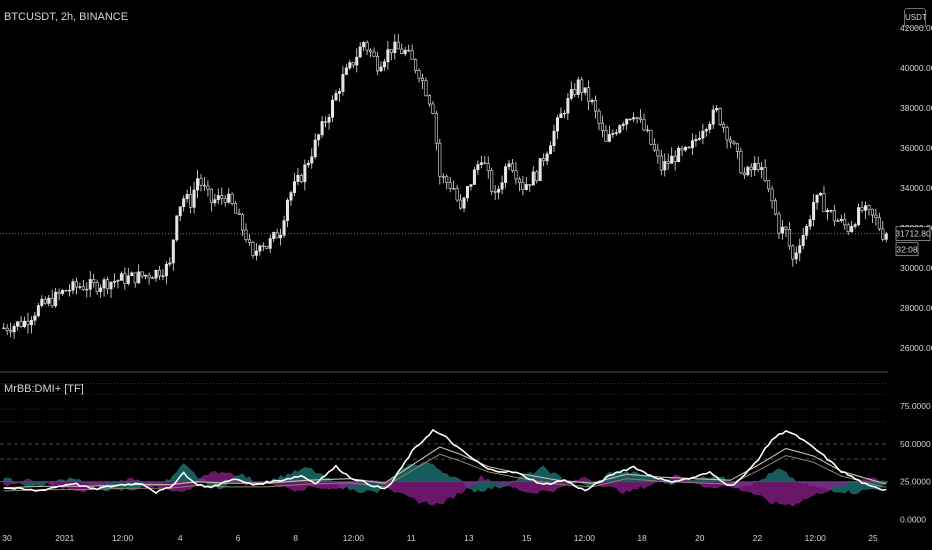  I want to click on price-tick-label: 34000.00, so click(916, 188).